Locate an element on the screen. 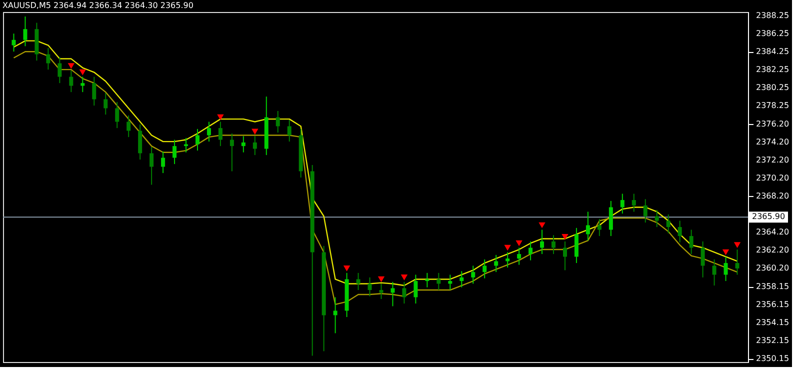 Image resolution: width=800 pixels, height=373 pixels. y-tick-label: 2368.20 is located at coordinates (773, 195).